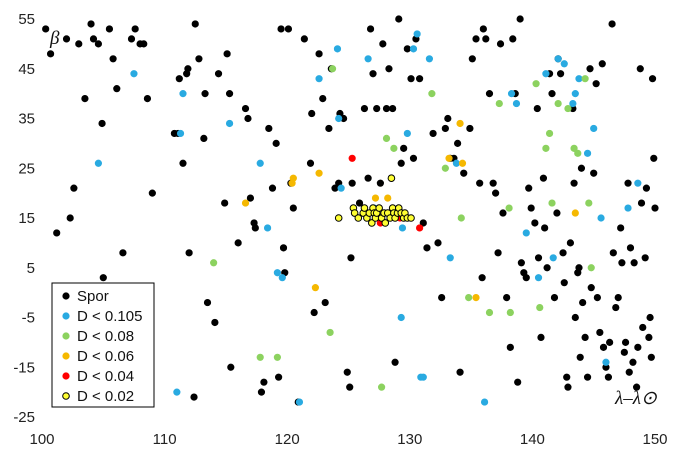 This screenshot has height=454, width=680. What do you see at coordinates (26, 119) in the screenshot?
I see `y-tick-label: 35` at bounding box center [26, 119].